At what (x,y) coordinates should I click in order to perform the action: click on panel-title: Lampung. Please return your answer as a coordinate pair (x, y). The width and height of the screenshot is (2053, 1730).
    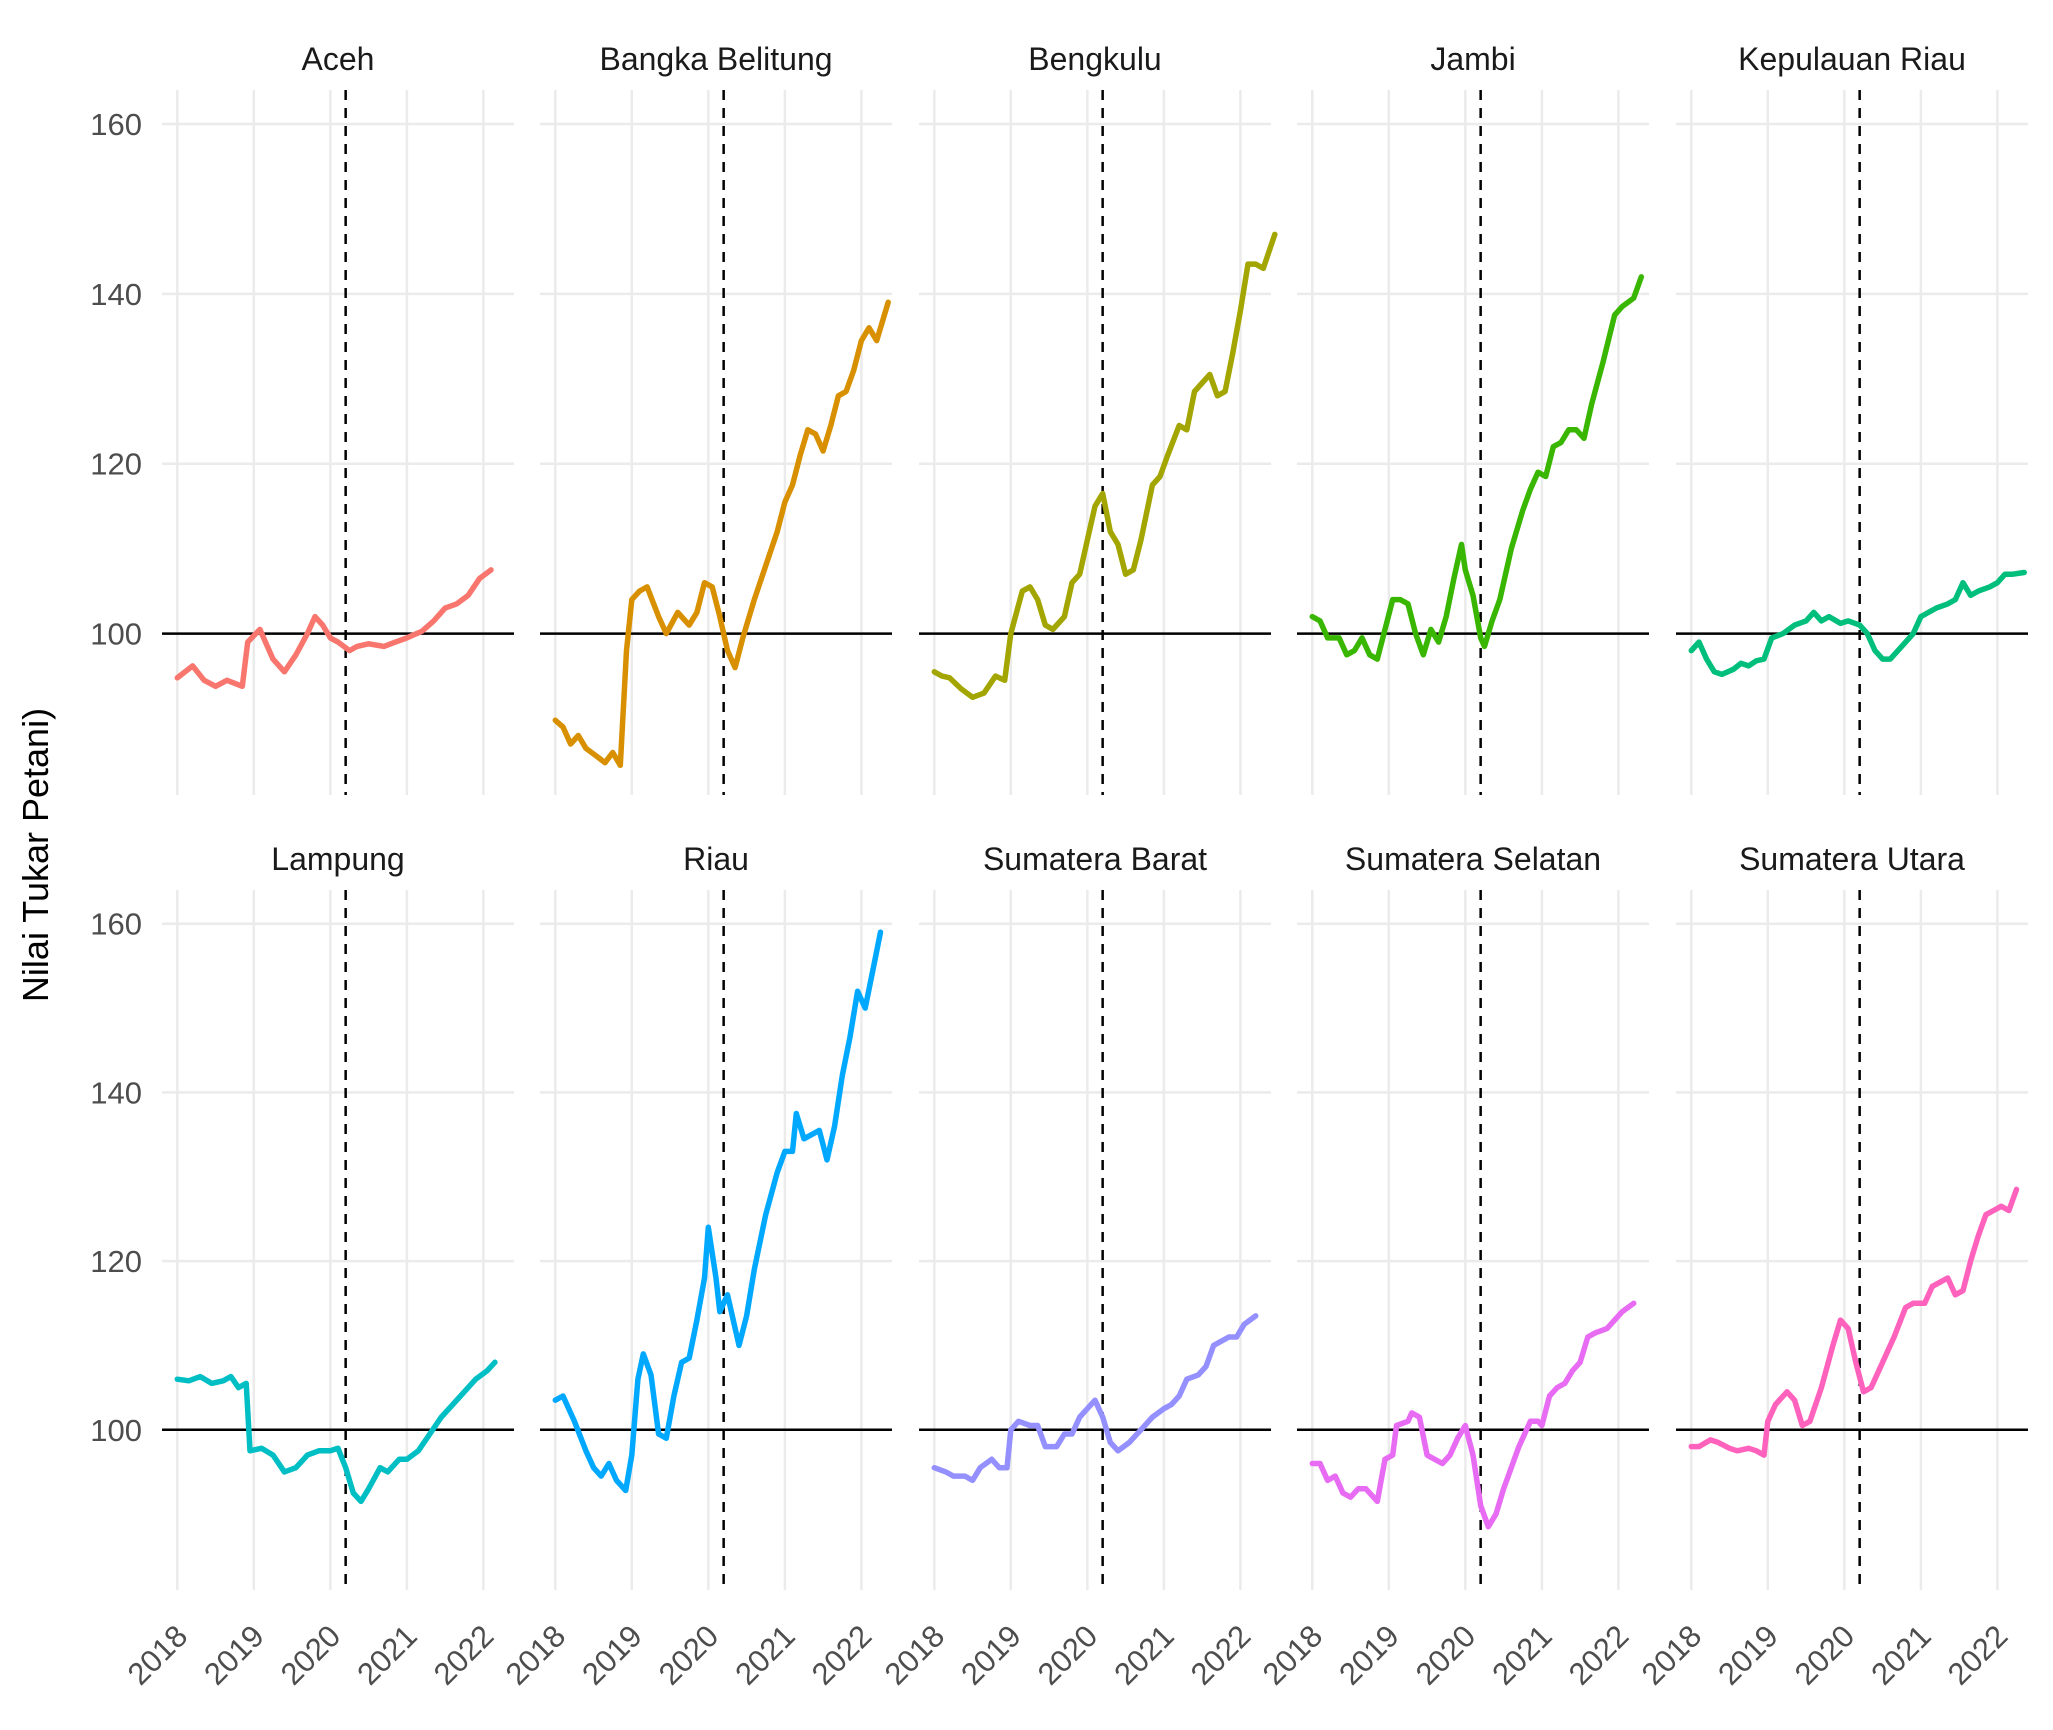
    Looking at the image, I should click on (337, 859).